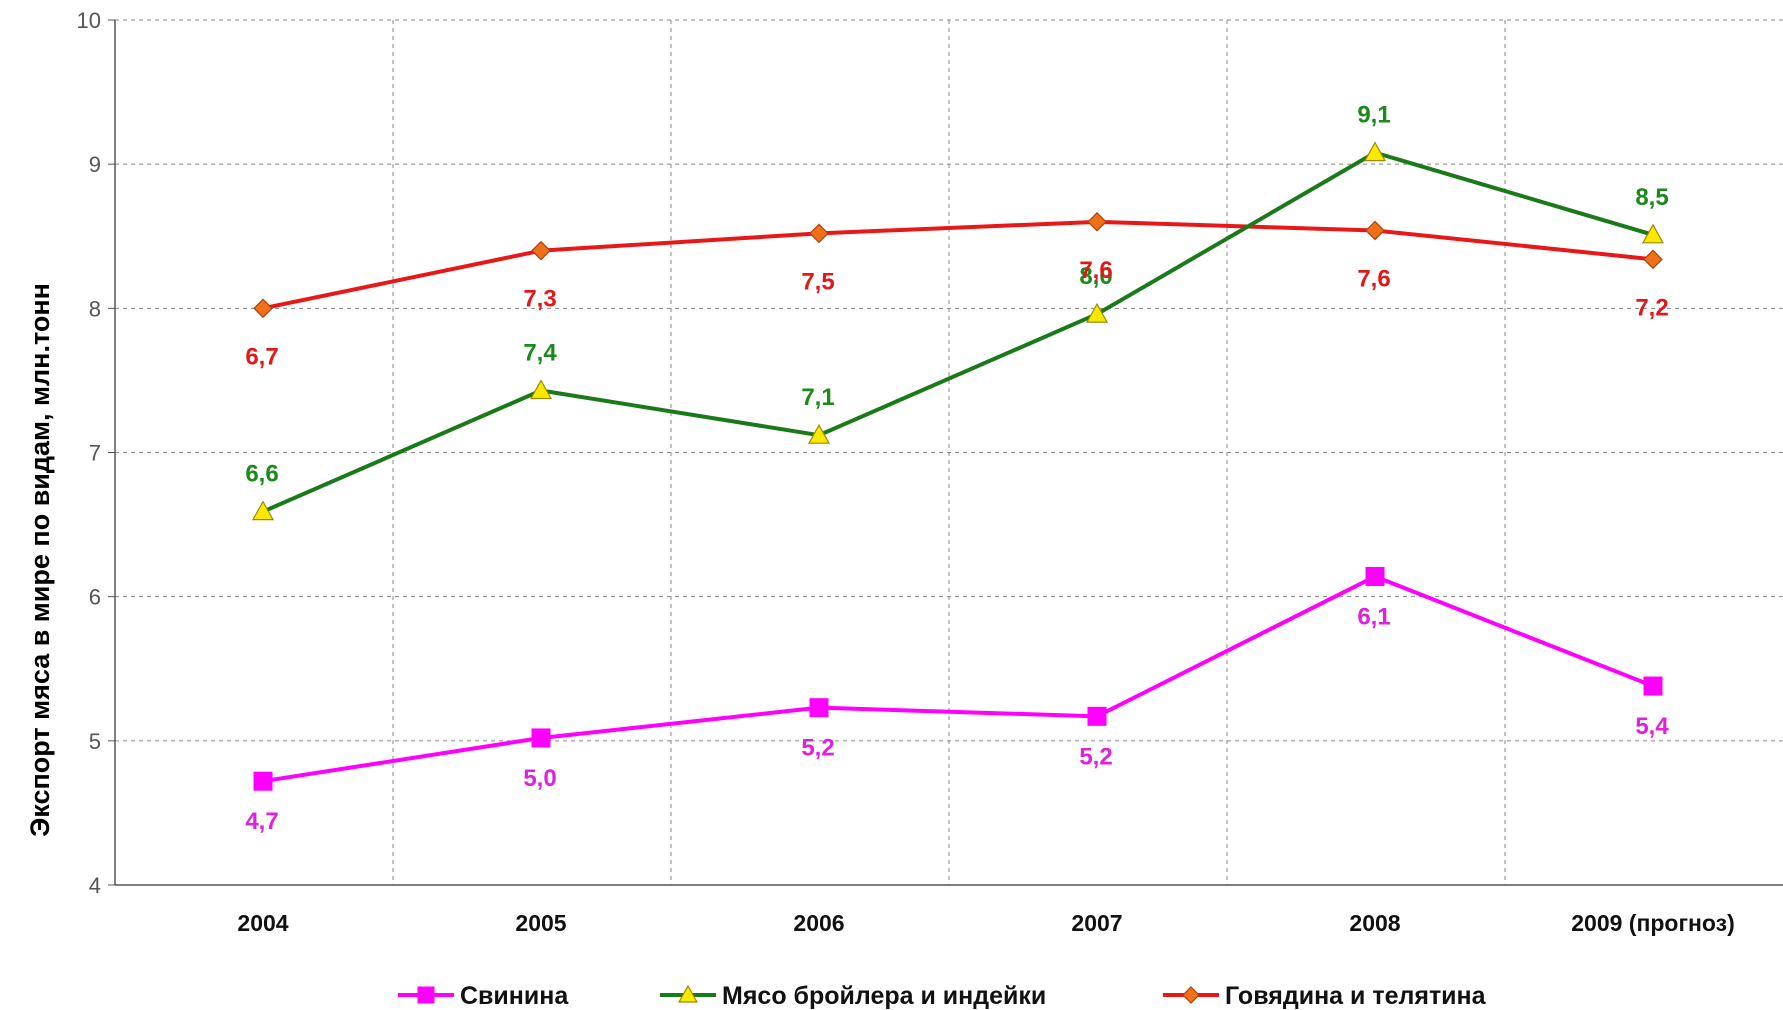 The height and width of the screenshot is (1010, 1783). Describe the element at coordinates (261, 356) in the screenshot. I see `data-label: 6,7` at that location.